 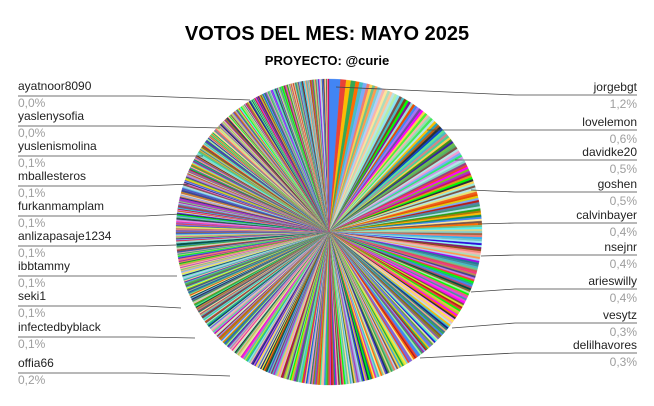 What do you see at coordinates (52, 176) in the screenshot?
I see `slice-label-name: mballesteros` at bounding box center [52, 176].